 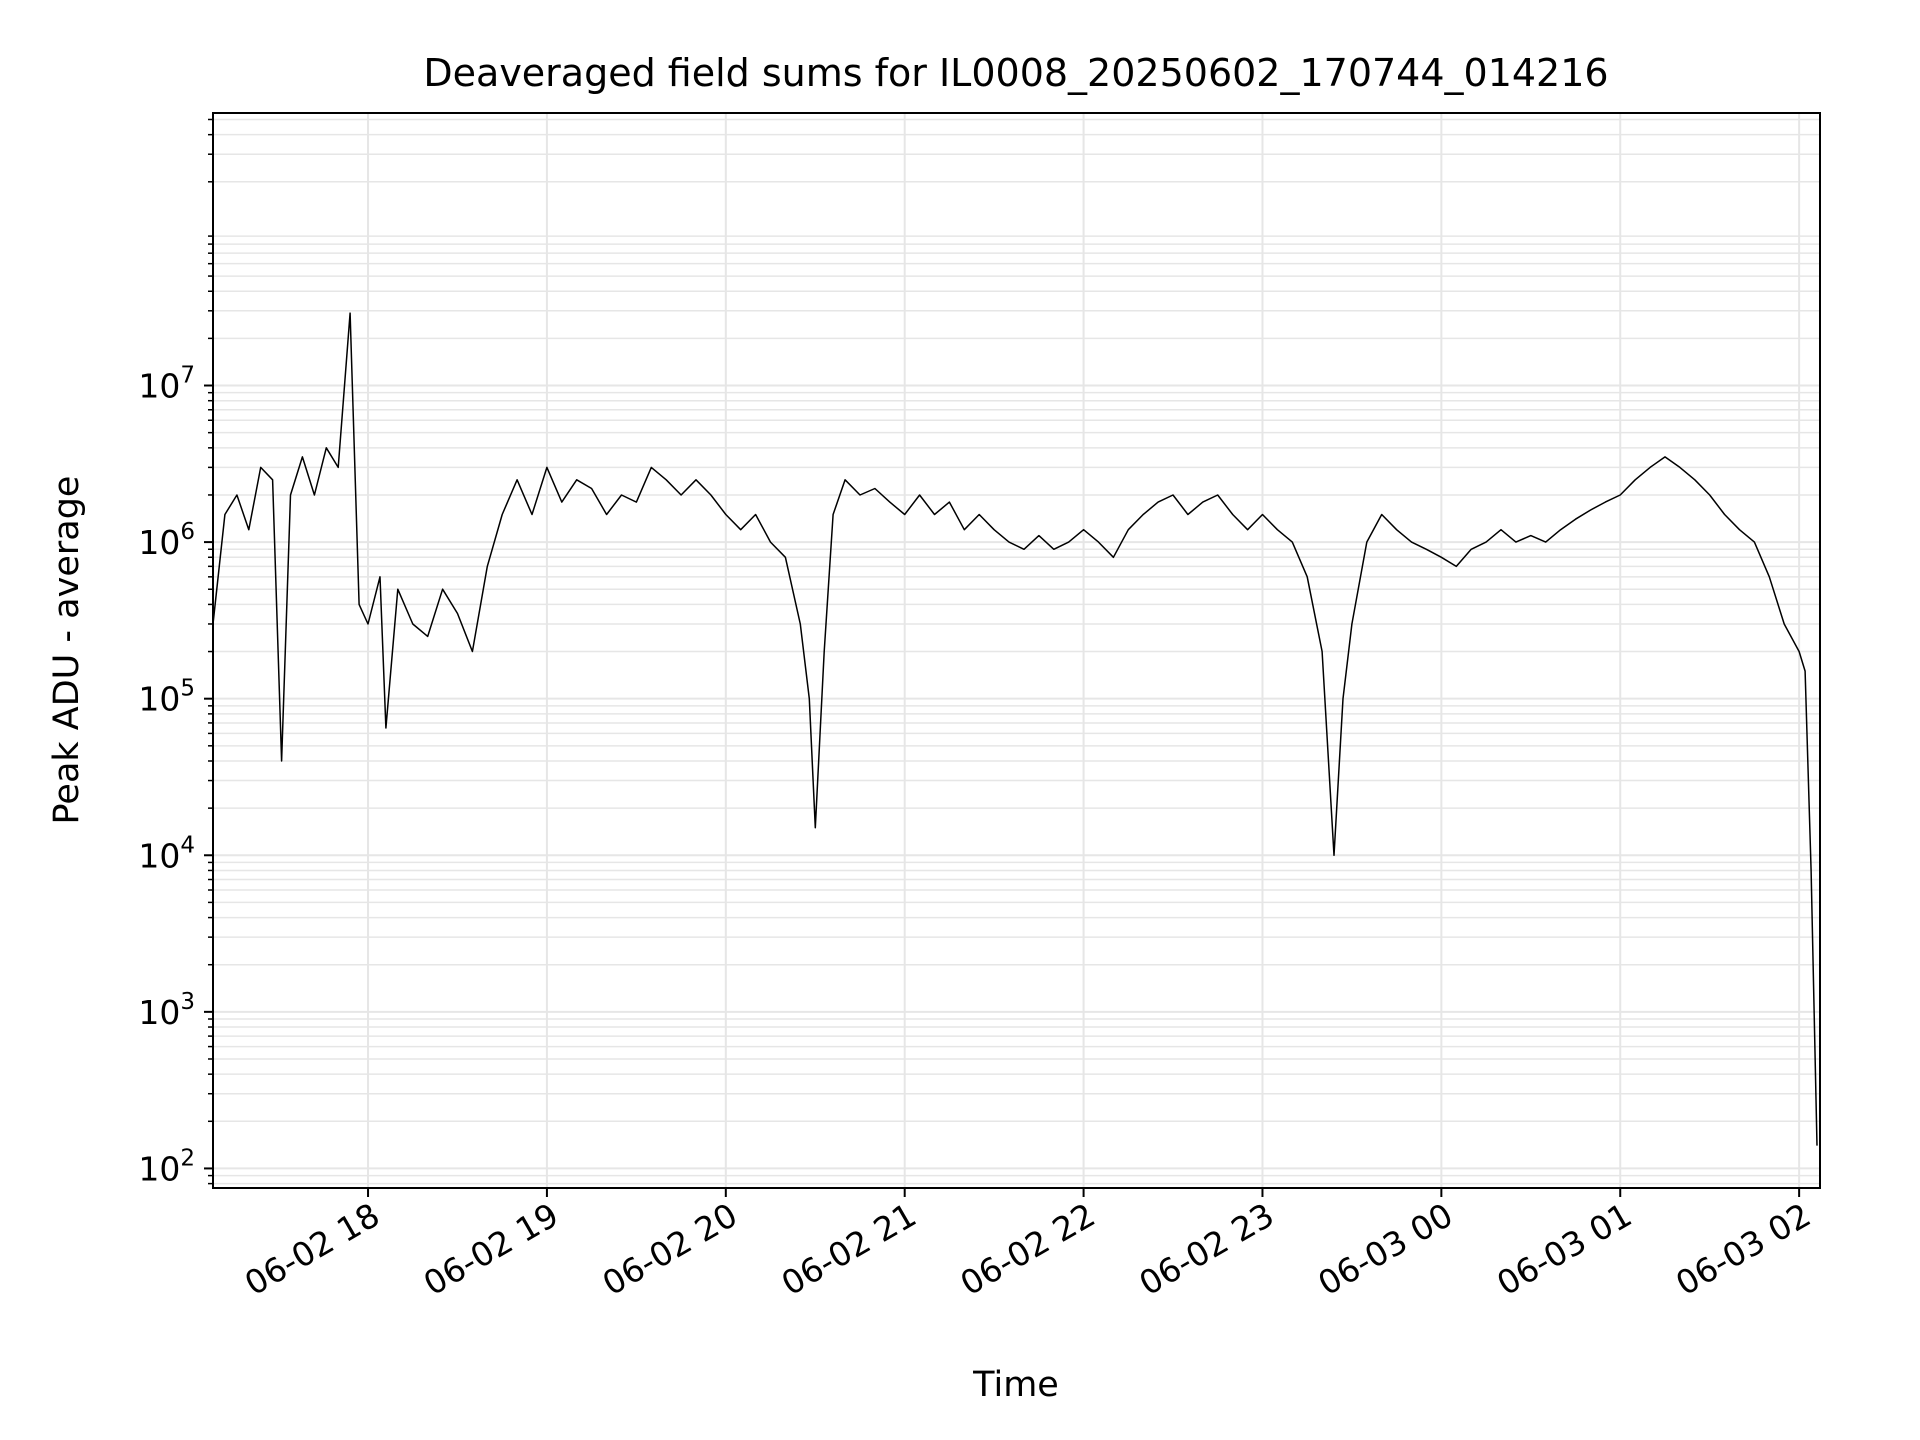 What do you see at coordinates (187, 1158) in the screenshot?
I see `y-tick-exponent: 2` at bounding box center [187, 1158].